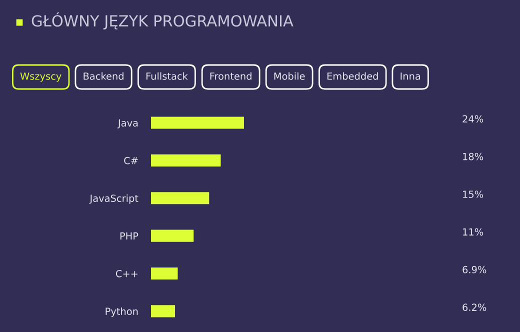 The width and height of the screenshot is (520, 332). I want to click on data-label: 18%, so click(473, 156).